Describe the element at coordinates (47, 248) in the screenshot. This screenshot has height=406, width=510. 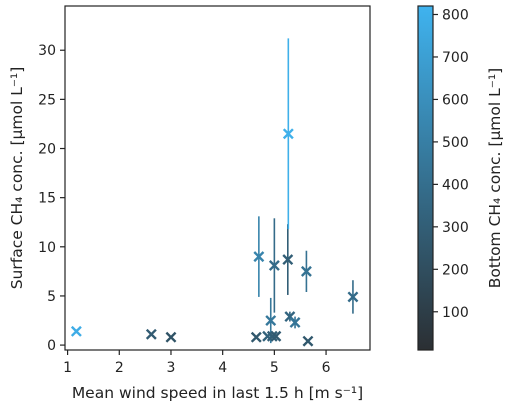
I see `y-tick-label: 10` at that location.